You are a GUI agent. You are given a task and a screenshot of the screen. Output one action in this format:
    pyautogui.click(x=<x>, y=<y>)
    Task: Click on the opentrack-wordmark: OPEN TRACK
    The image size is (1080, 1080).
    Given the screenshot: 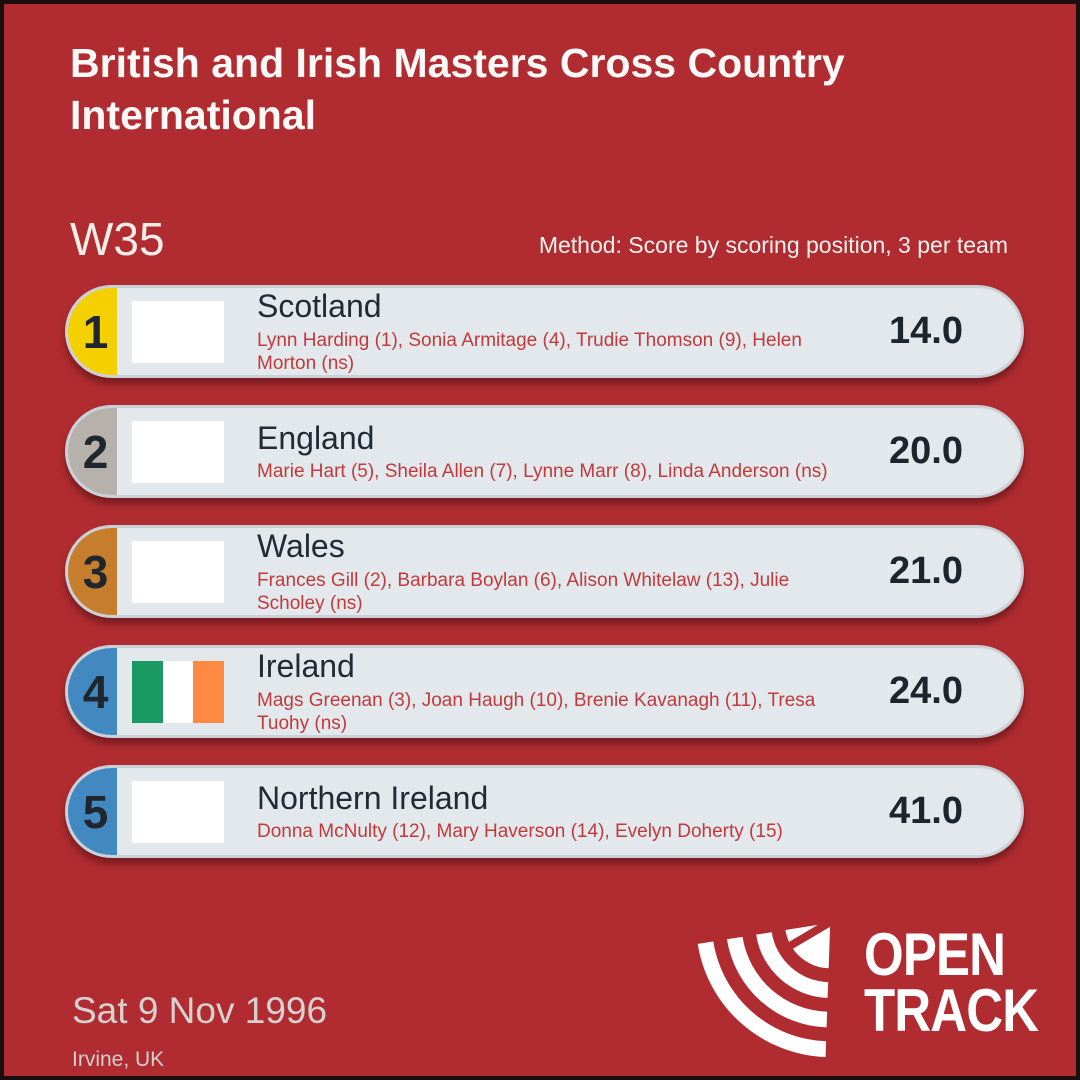 What is the action you would take?
    pyautogui.click(x=951, y=993)
    